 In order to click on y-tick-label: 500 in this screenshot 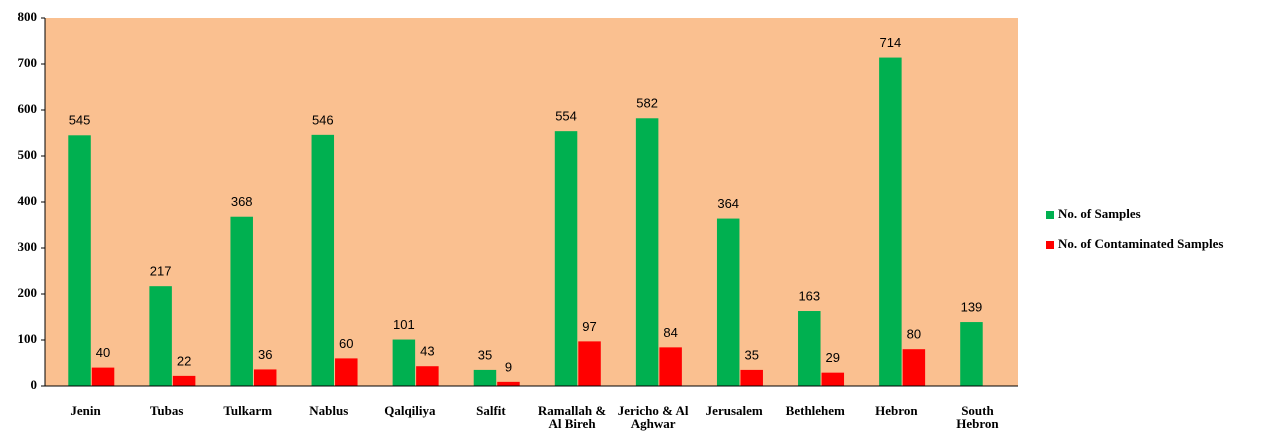, I will do `click(28, 154)`.